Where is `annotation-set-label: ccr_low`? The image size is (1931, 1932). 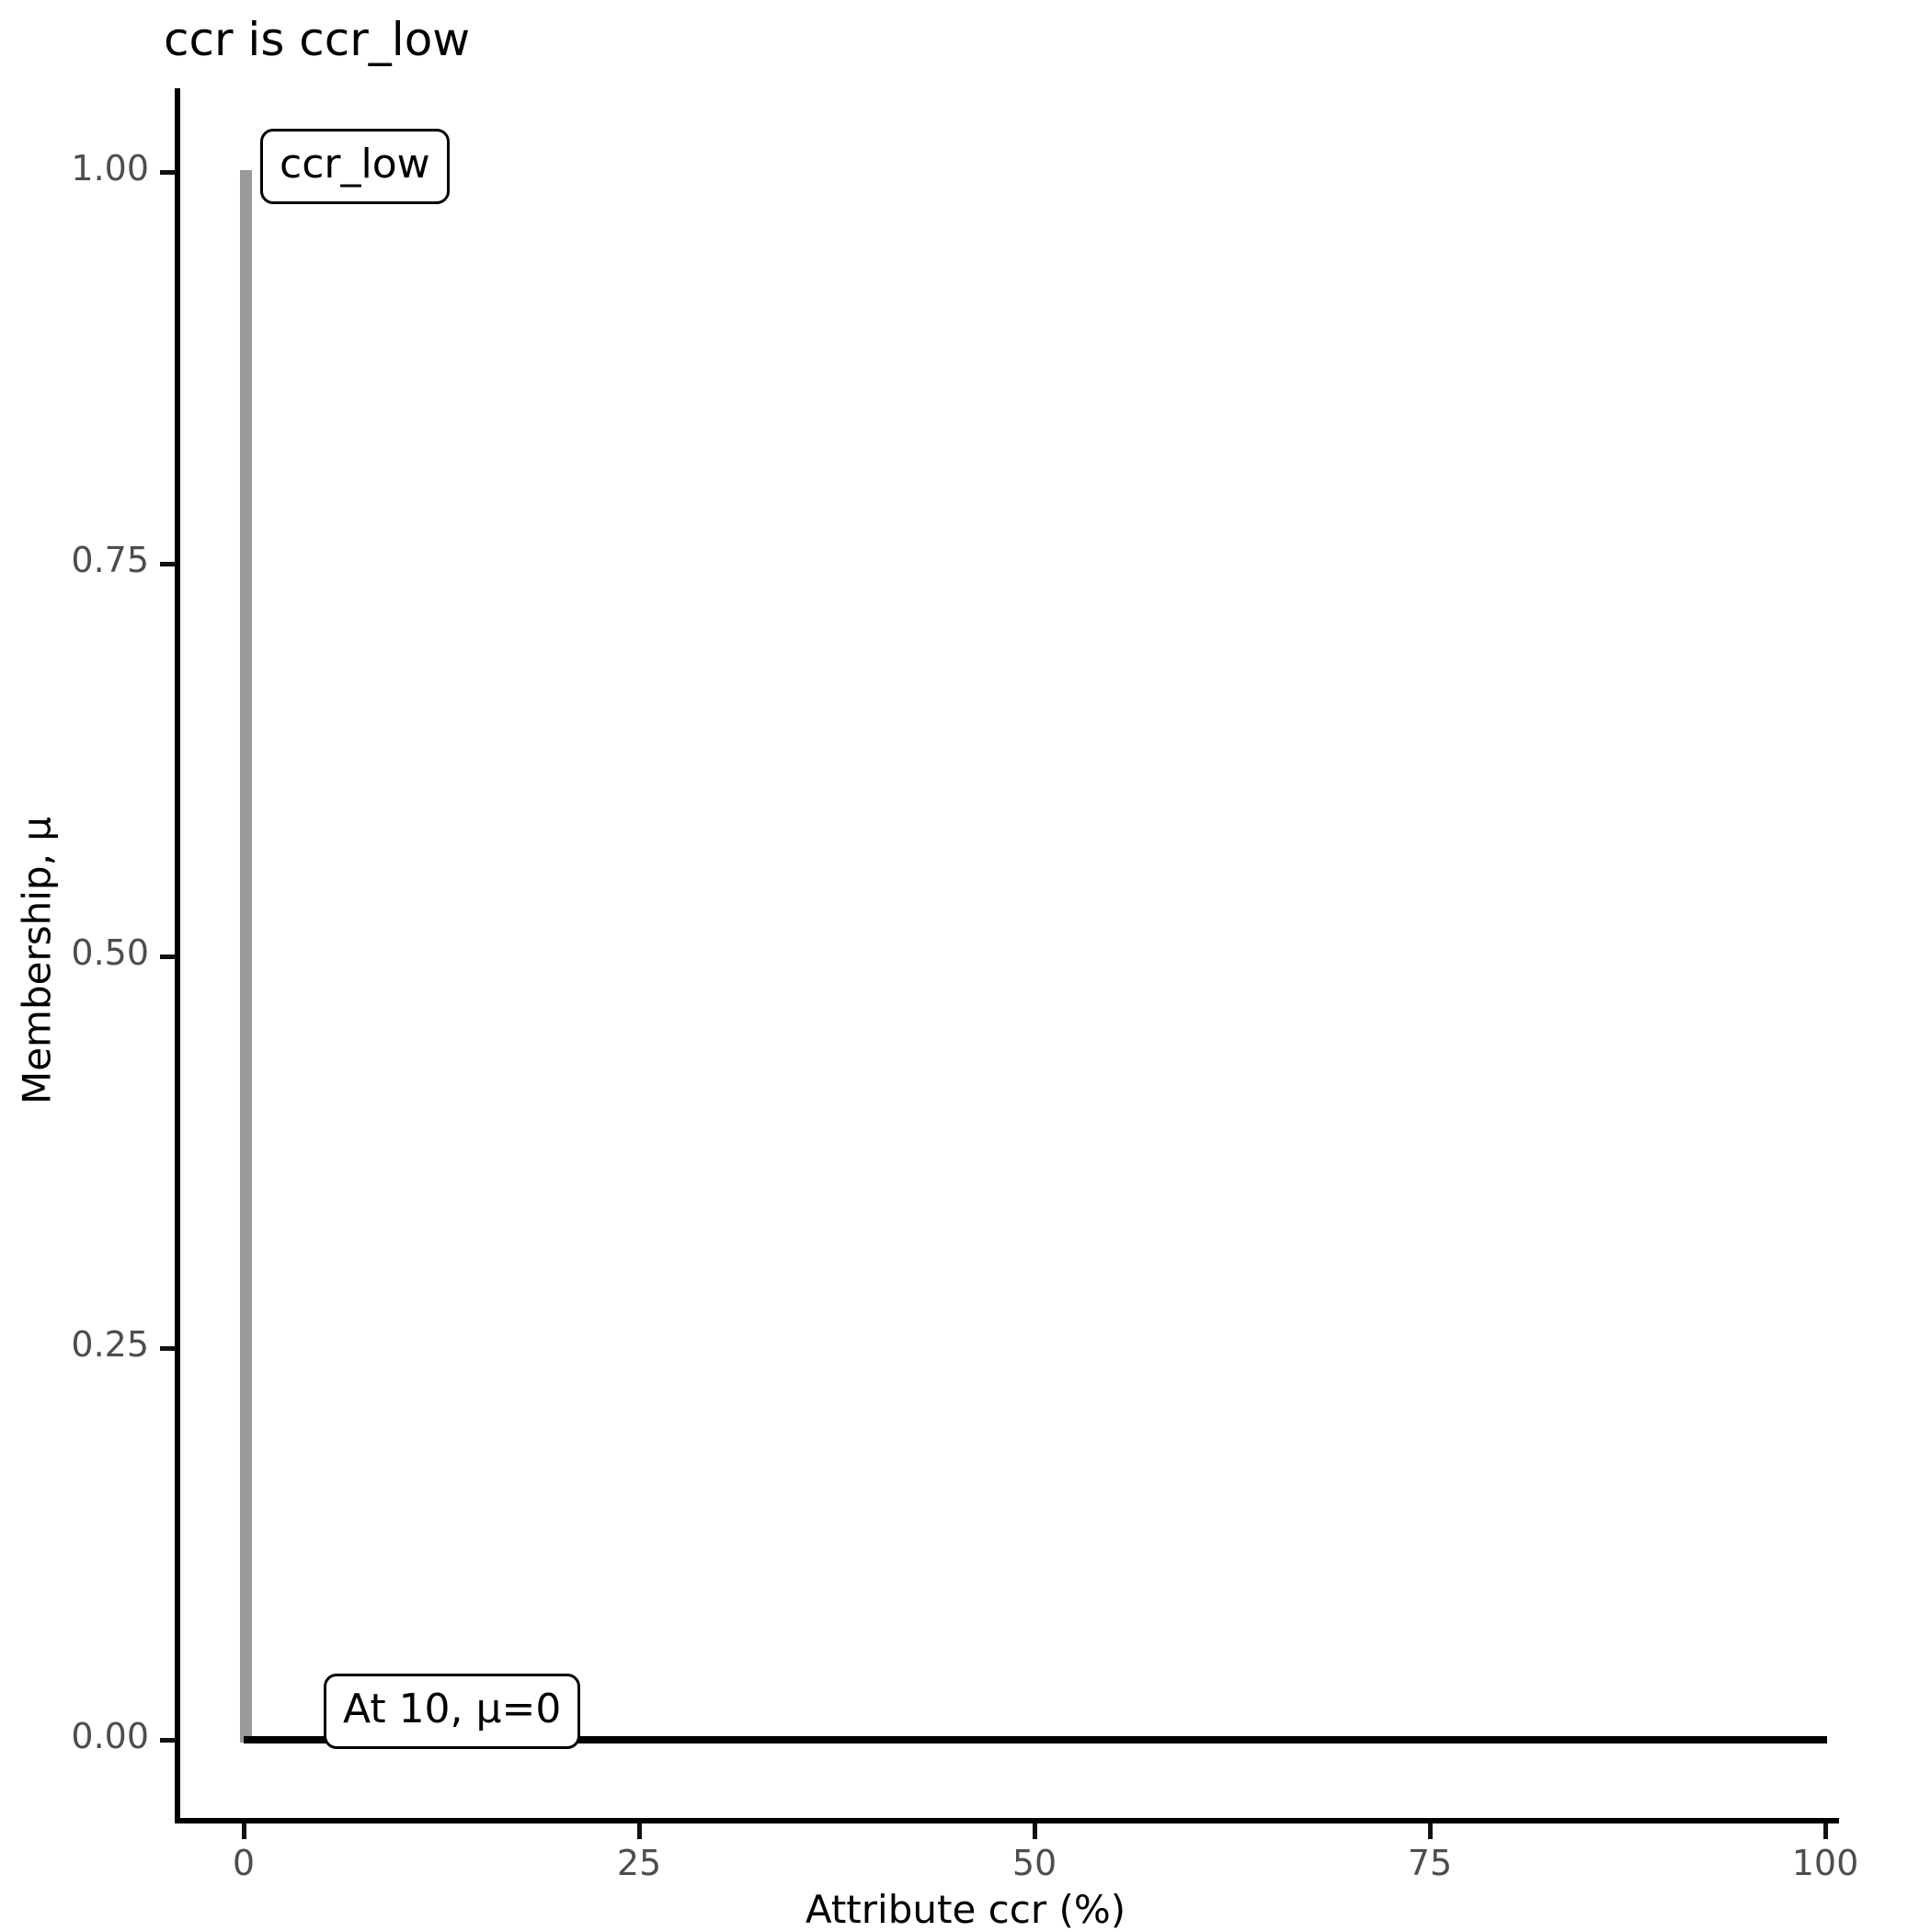 annotation-set-label: ccr_low is located at coordinates (355, 166).